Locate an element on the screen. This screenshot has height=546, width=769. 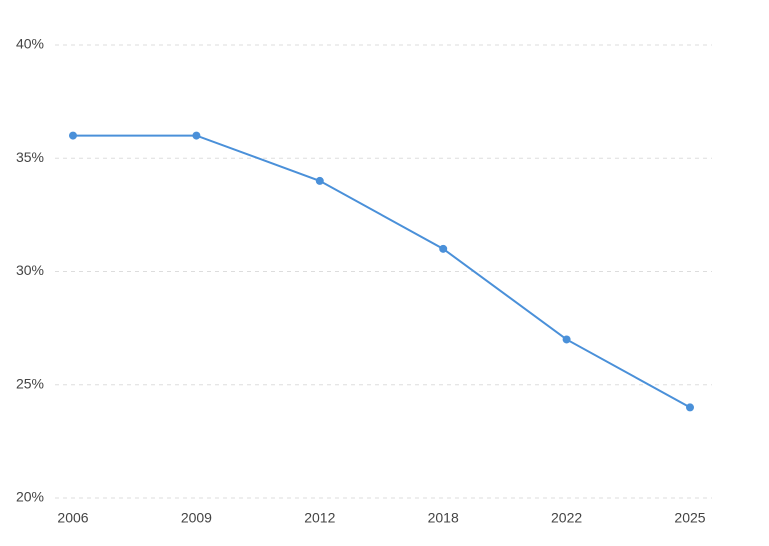
y-tick-label: 35% is located at coordinates (30, 157).